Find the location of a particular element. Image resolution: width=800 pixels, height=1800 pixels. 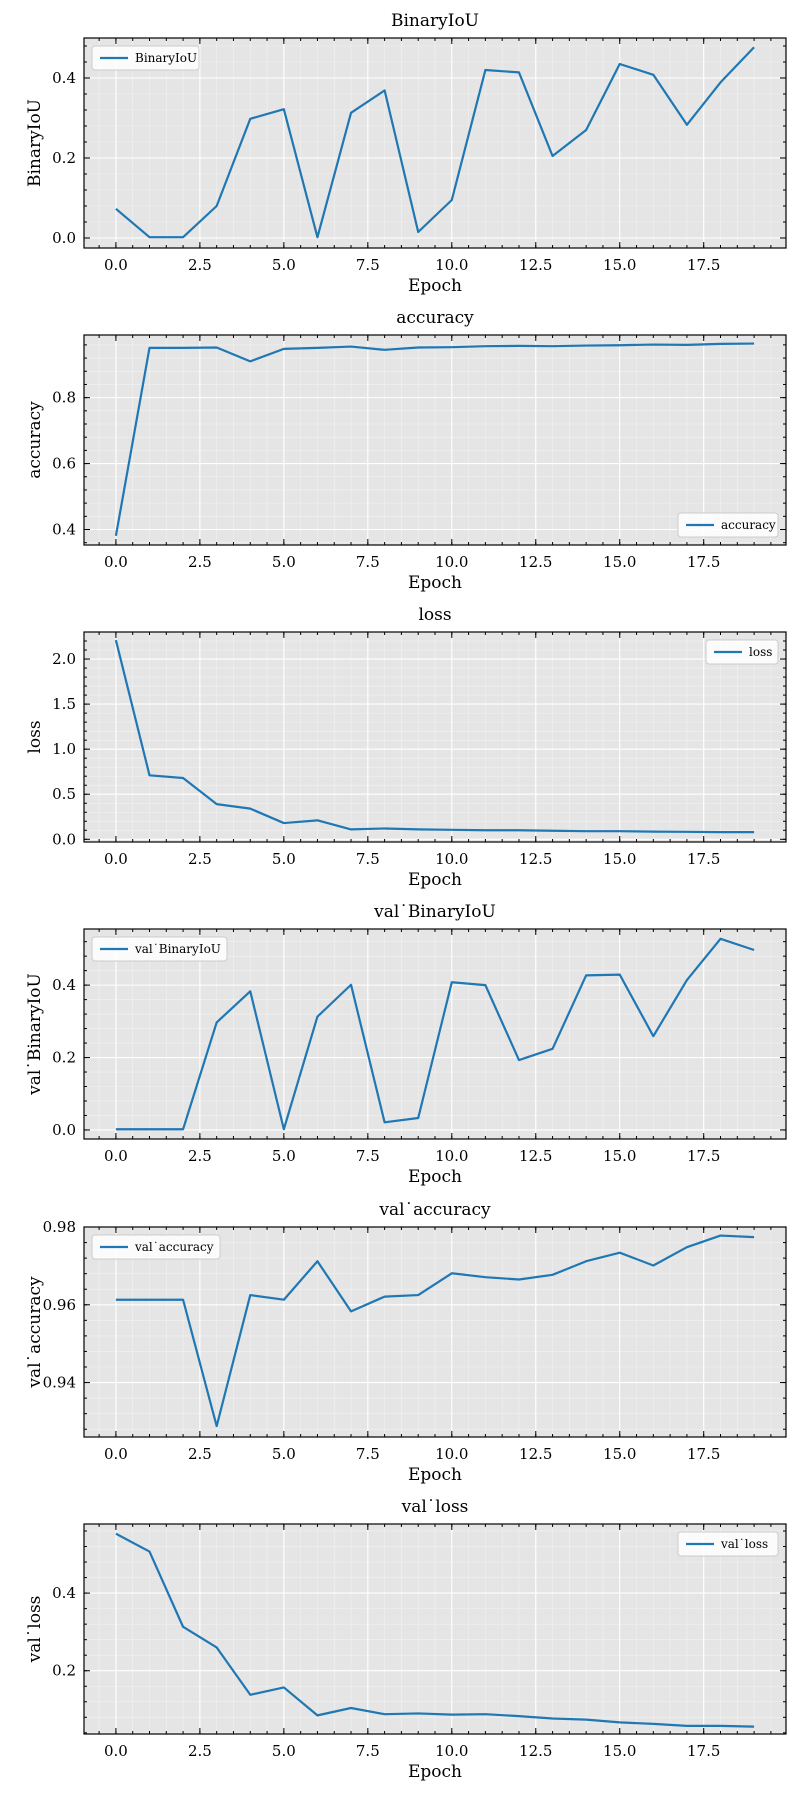

legend: val˙BinaryIoU is located at coordinates (159, 949).